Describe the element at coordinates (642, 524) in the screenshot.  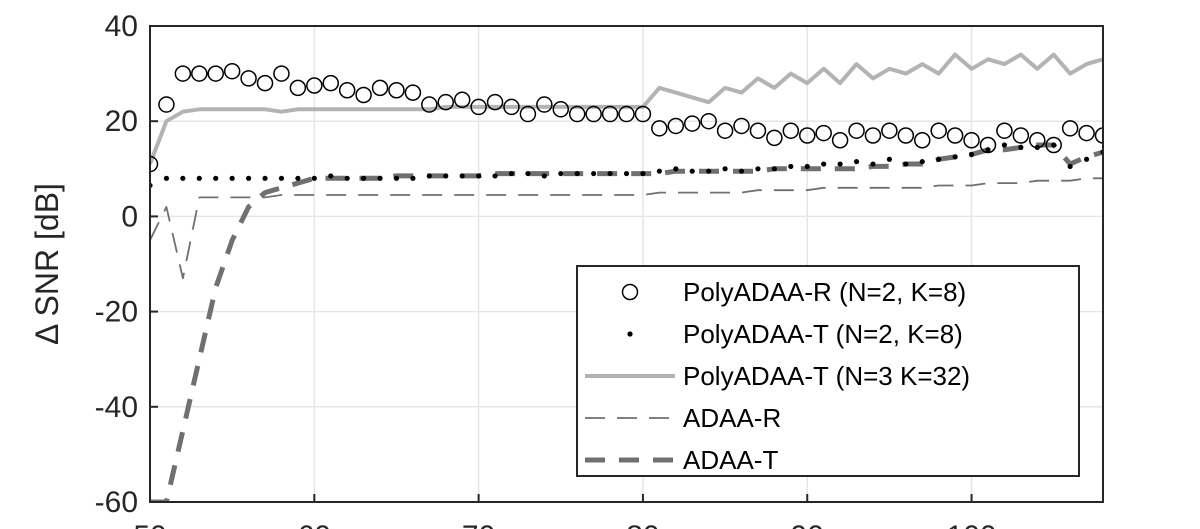
I see `x-tick-label: 80` at that location.